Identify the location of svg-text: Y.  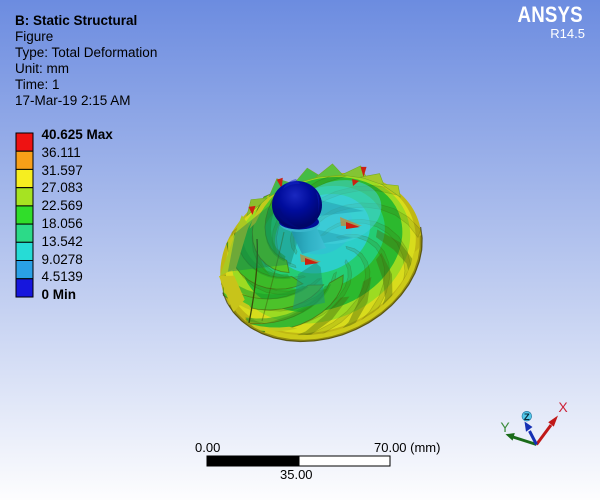
(505, 427).